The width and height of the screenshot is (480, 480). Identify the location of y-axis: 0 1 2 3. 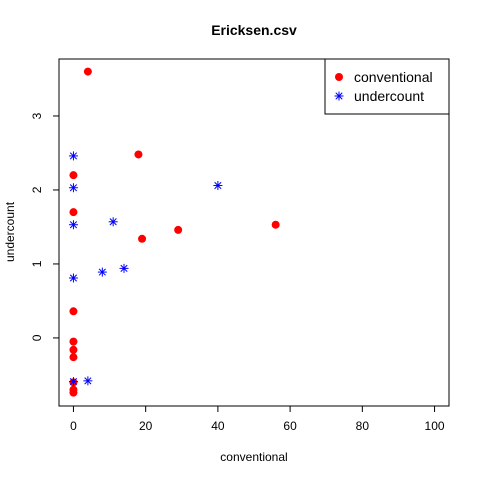
(45, 226).